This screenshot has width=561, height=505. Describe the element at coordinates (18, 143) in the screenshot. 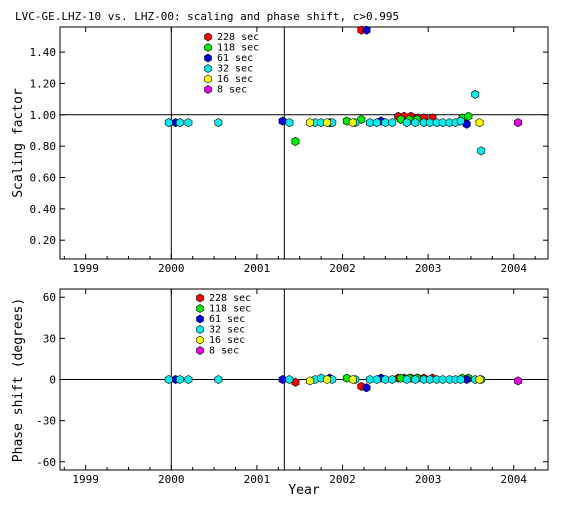

I see `scaling-y-axis-label: Scaling factor` at that location.